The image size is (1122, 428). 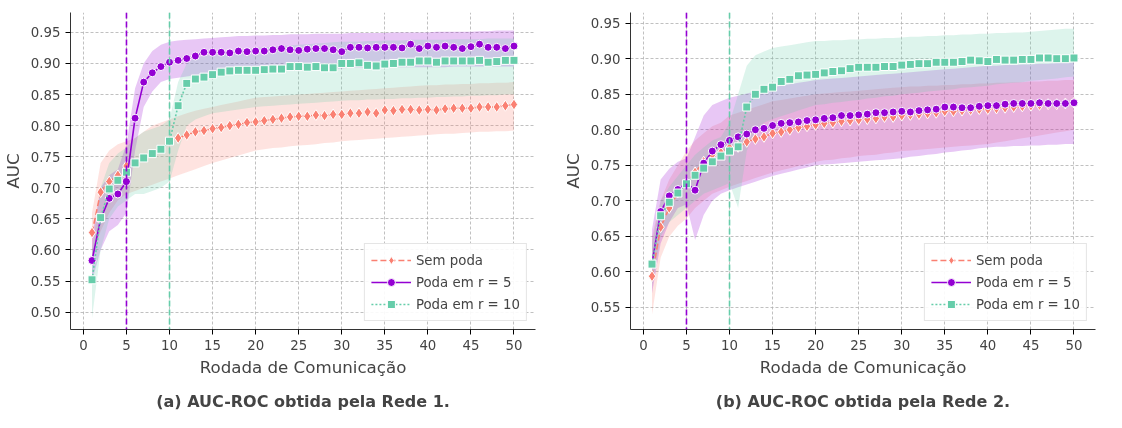 What do you see at coordinates (45, 313) in the screenshot?
I see `y-tick-label: 0.50` at bounding box center [45, 313].